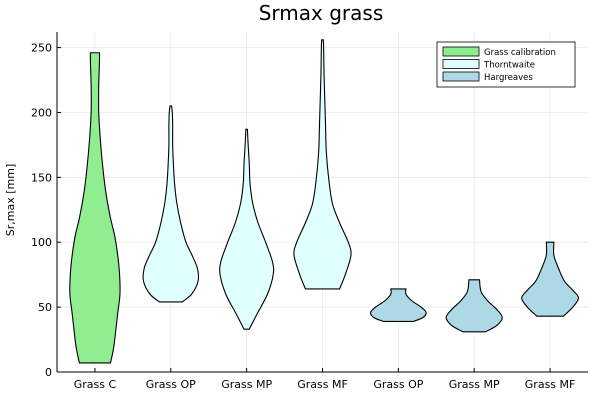 The height and width of the screenshot is (400, 600). Describe the element at coordinates (41, 242) in the screenshot. I see `y-tick-label: 100` at that location.